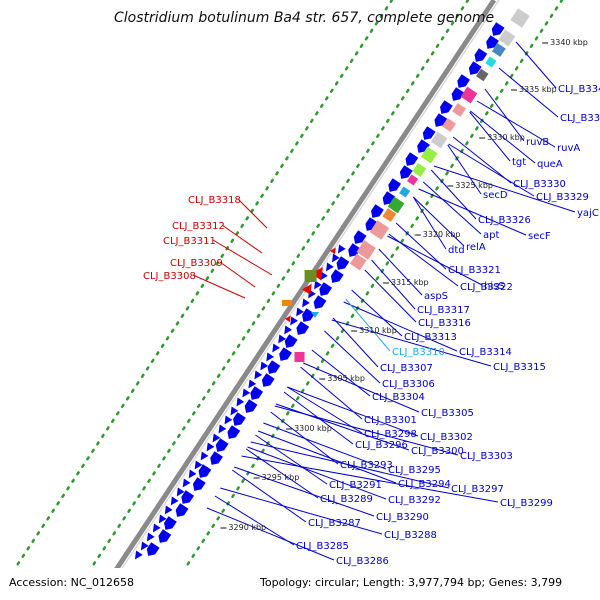 The image size is (600, 600). What do you see at coordinates (494, 286) in the screenshot?
I see `gene-label: hisS` at bounding box center [494, 286].